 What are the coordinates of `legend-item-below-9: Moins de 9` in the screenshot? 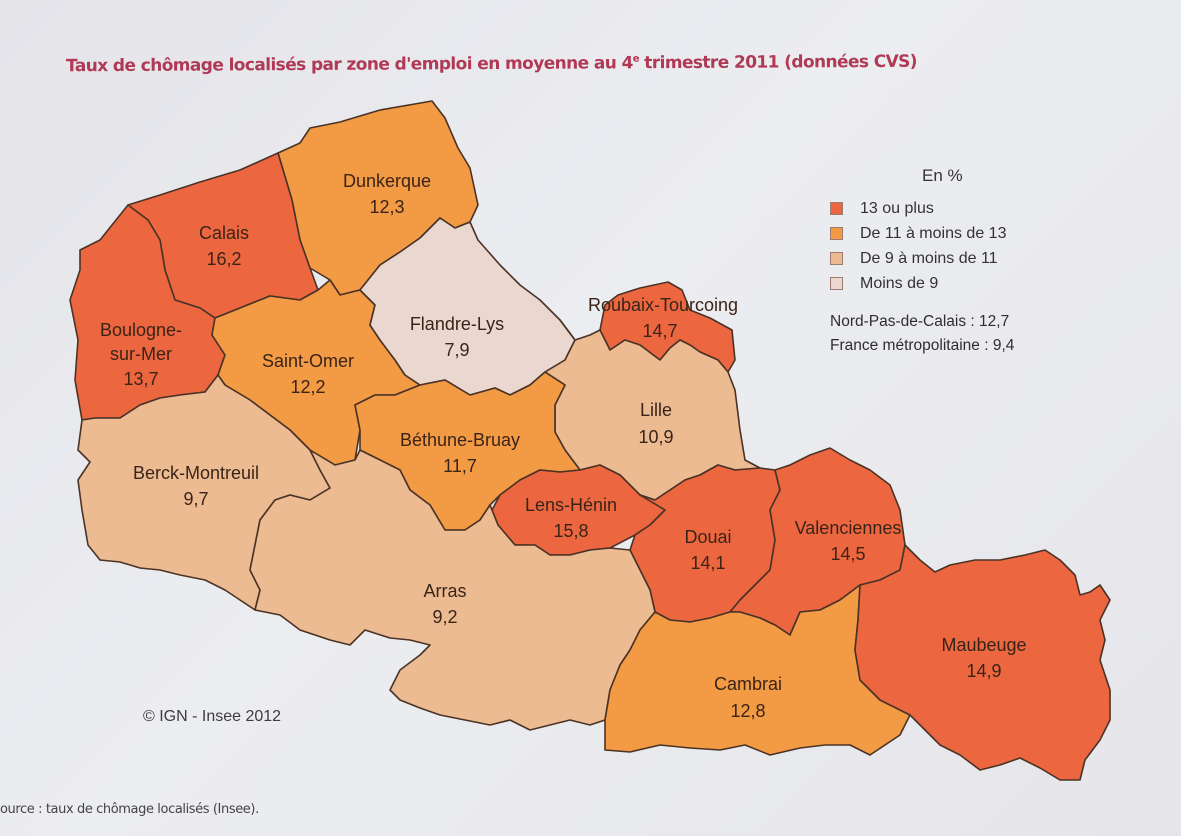 It's located at (922, 283).